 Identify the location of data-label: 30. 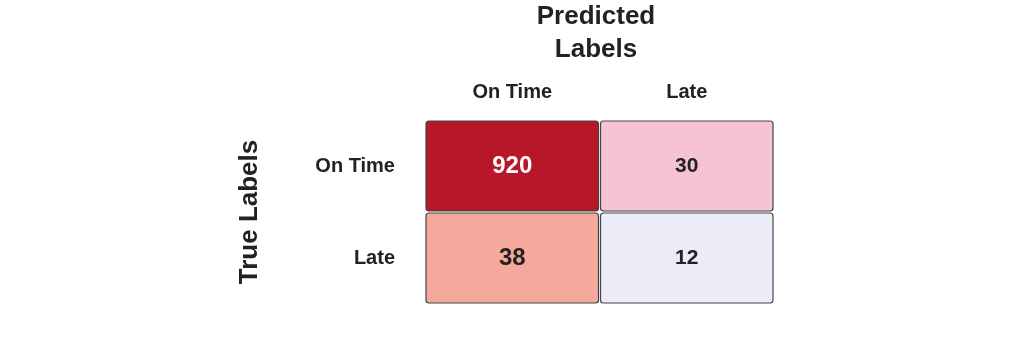
(687, 164).